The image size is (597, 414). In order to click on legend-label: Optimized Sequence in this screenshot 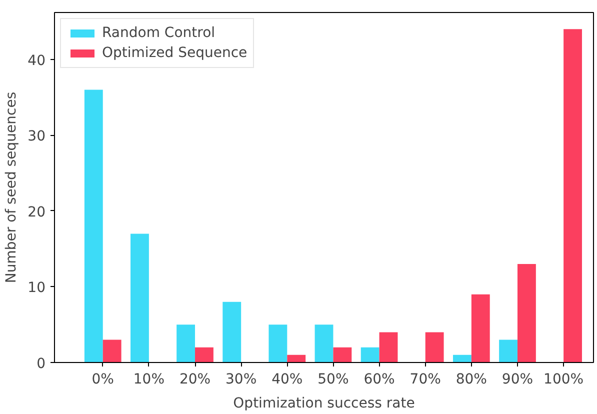, I will do `click(175, 53)`.